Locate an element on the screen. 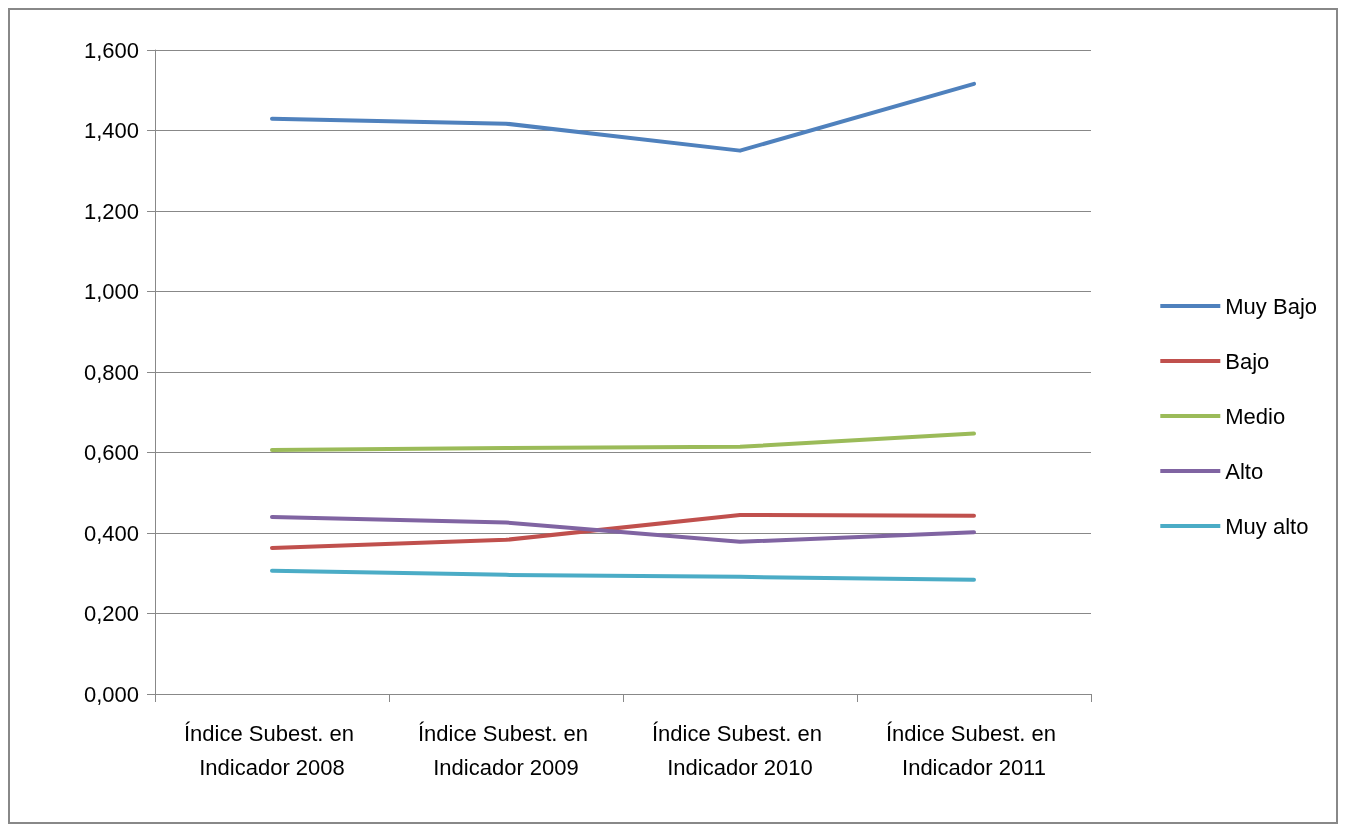 The height and width of the screenshot is (834, 1348). legend-label: Medio is located at coordinates (1255, 416).